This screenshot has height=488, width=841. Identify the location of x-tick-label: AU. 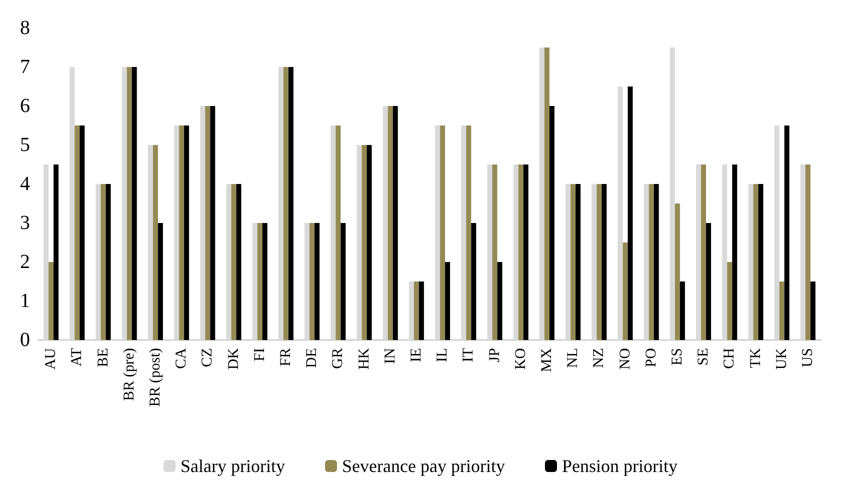
(51, 359).